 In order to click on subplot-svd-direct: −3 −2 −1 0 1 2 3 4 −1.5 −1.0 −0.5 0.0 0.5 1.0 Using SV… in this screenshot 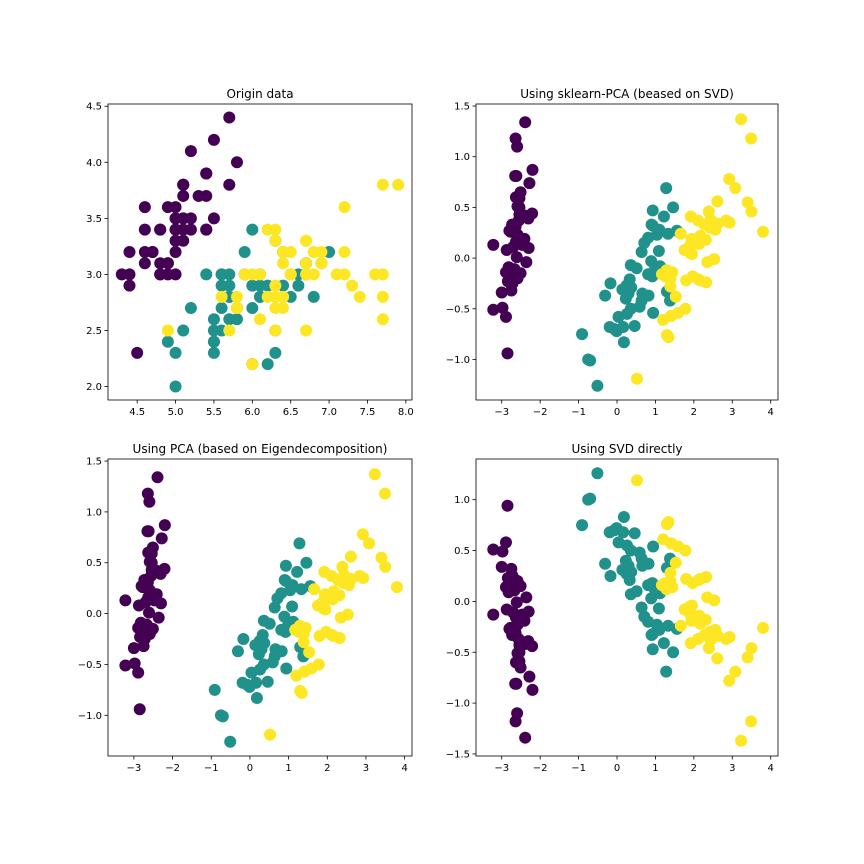, I will do `click(612, 608)`.